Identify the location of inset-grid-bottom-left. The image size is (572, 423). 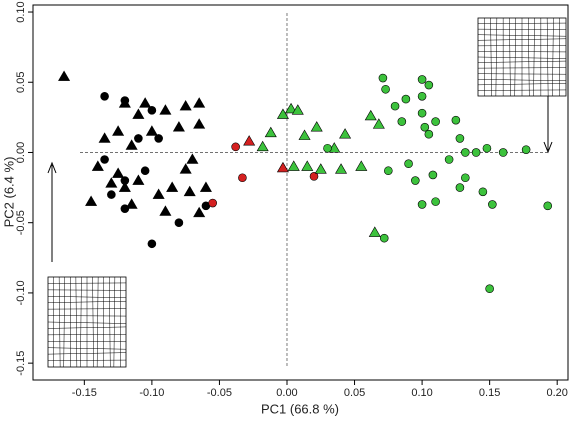
(87, 322).